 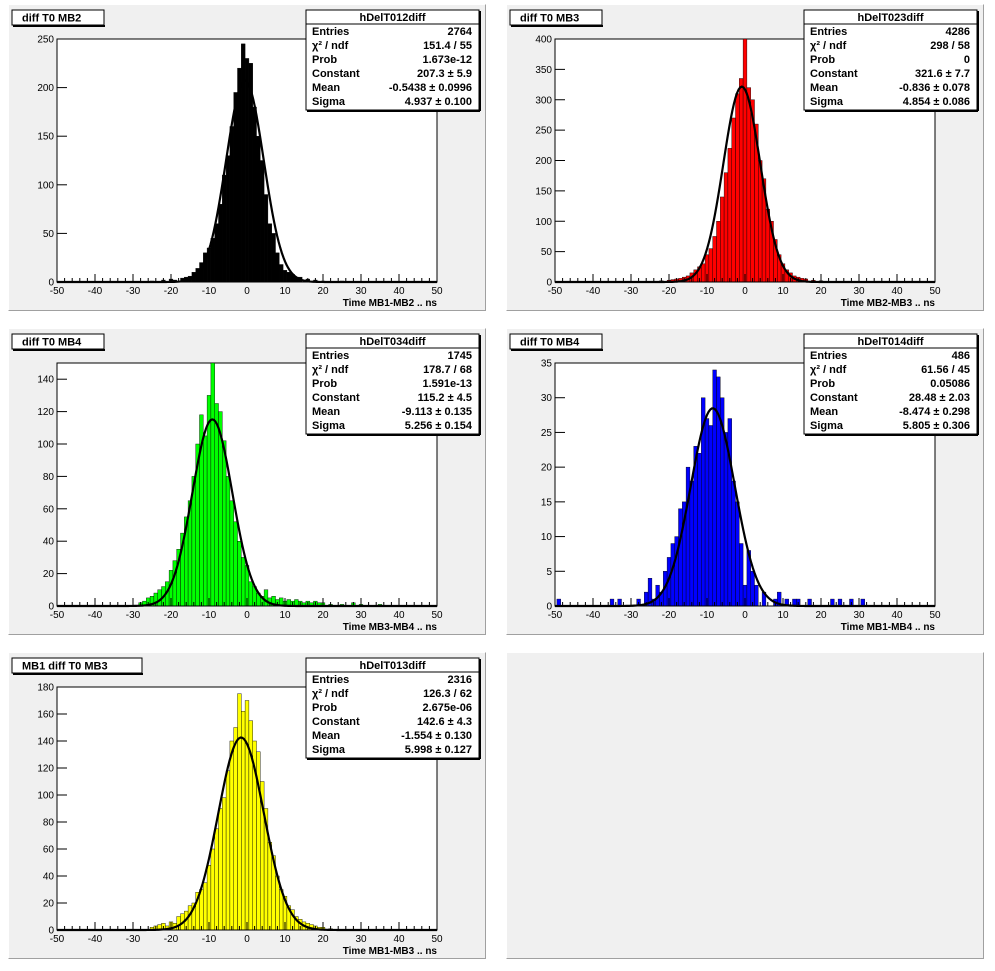 I want to click on y-tick-label: 140, so click(x=45, y=742).